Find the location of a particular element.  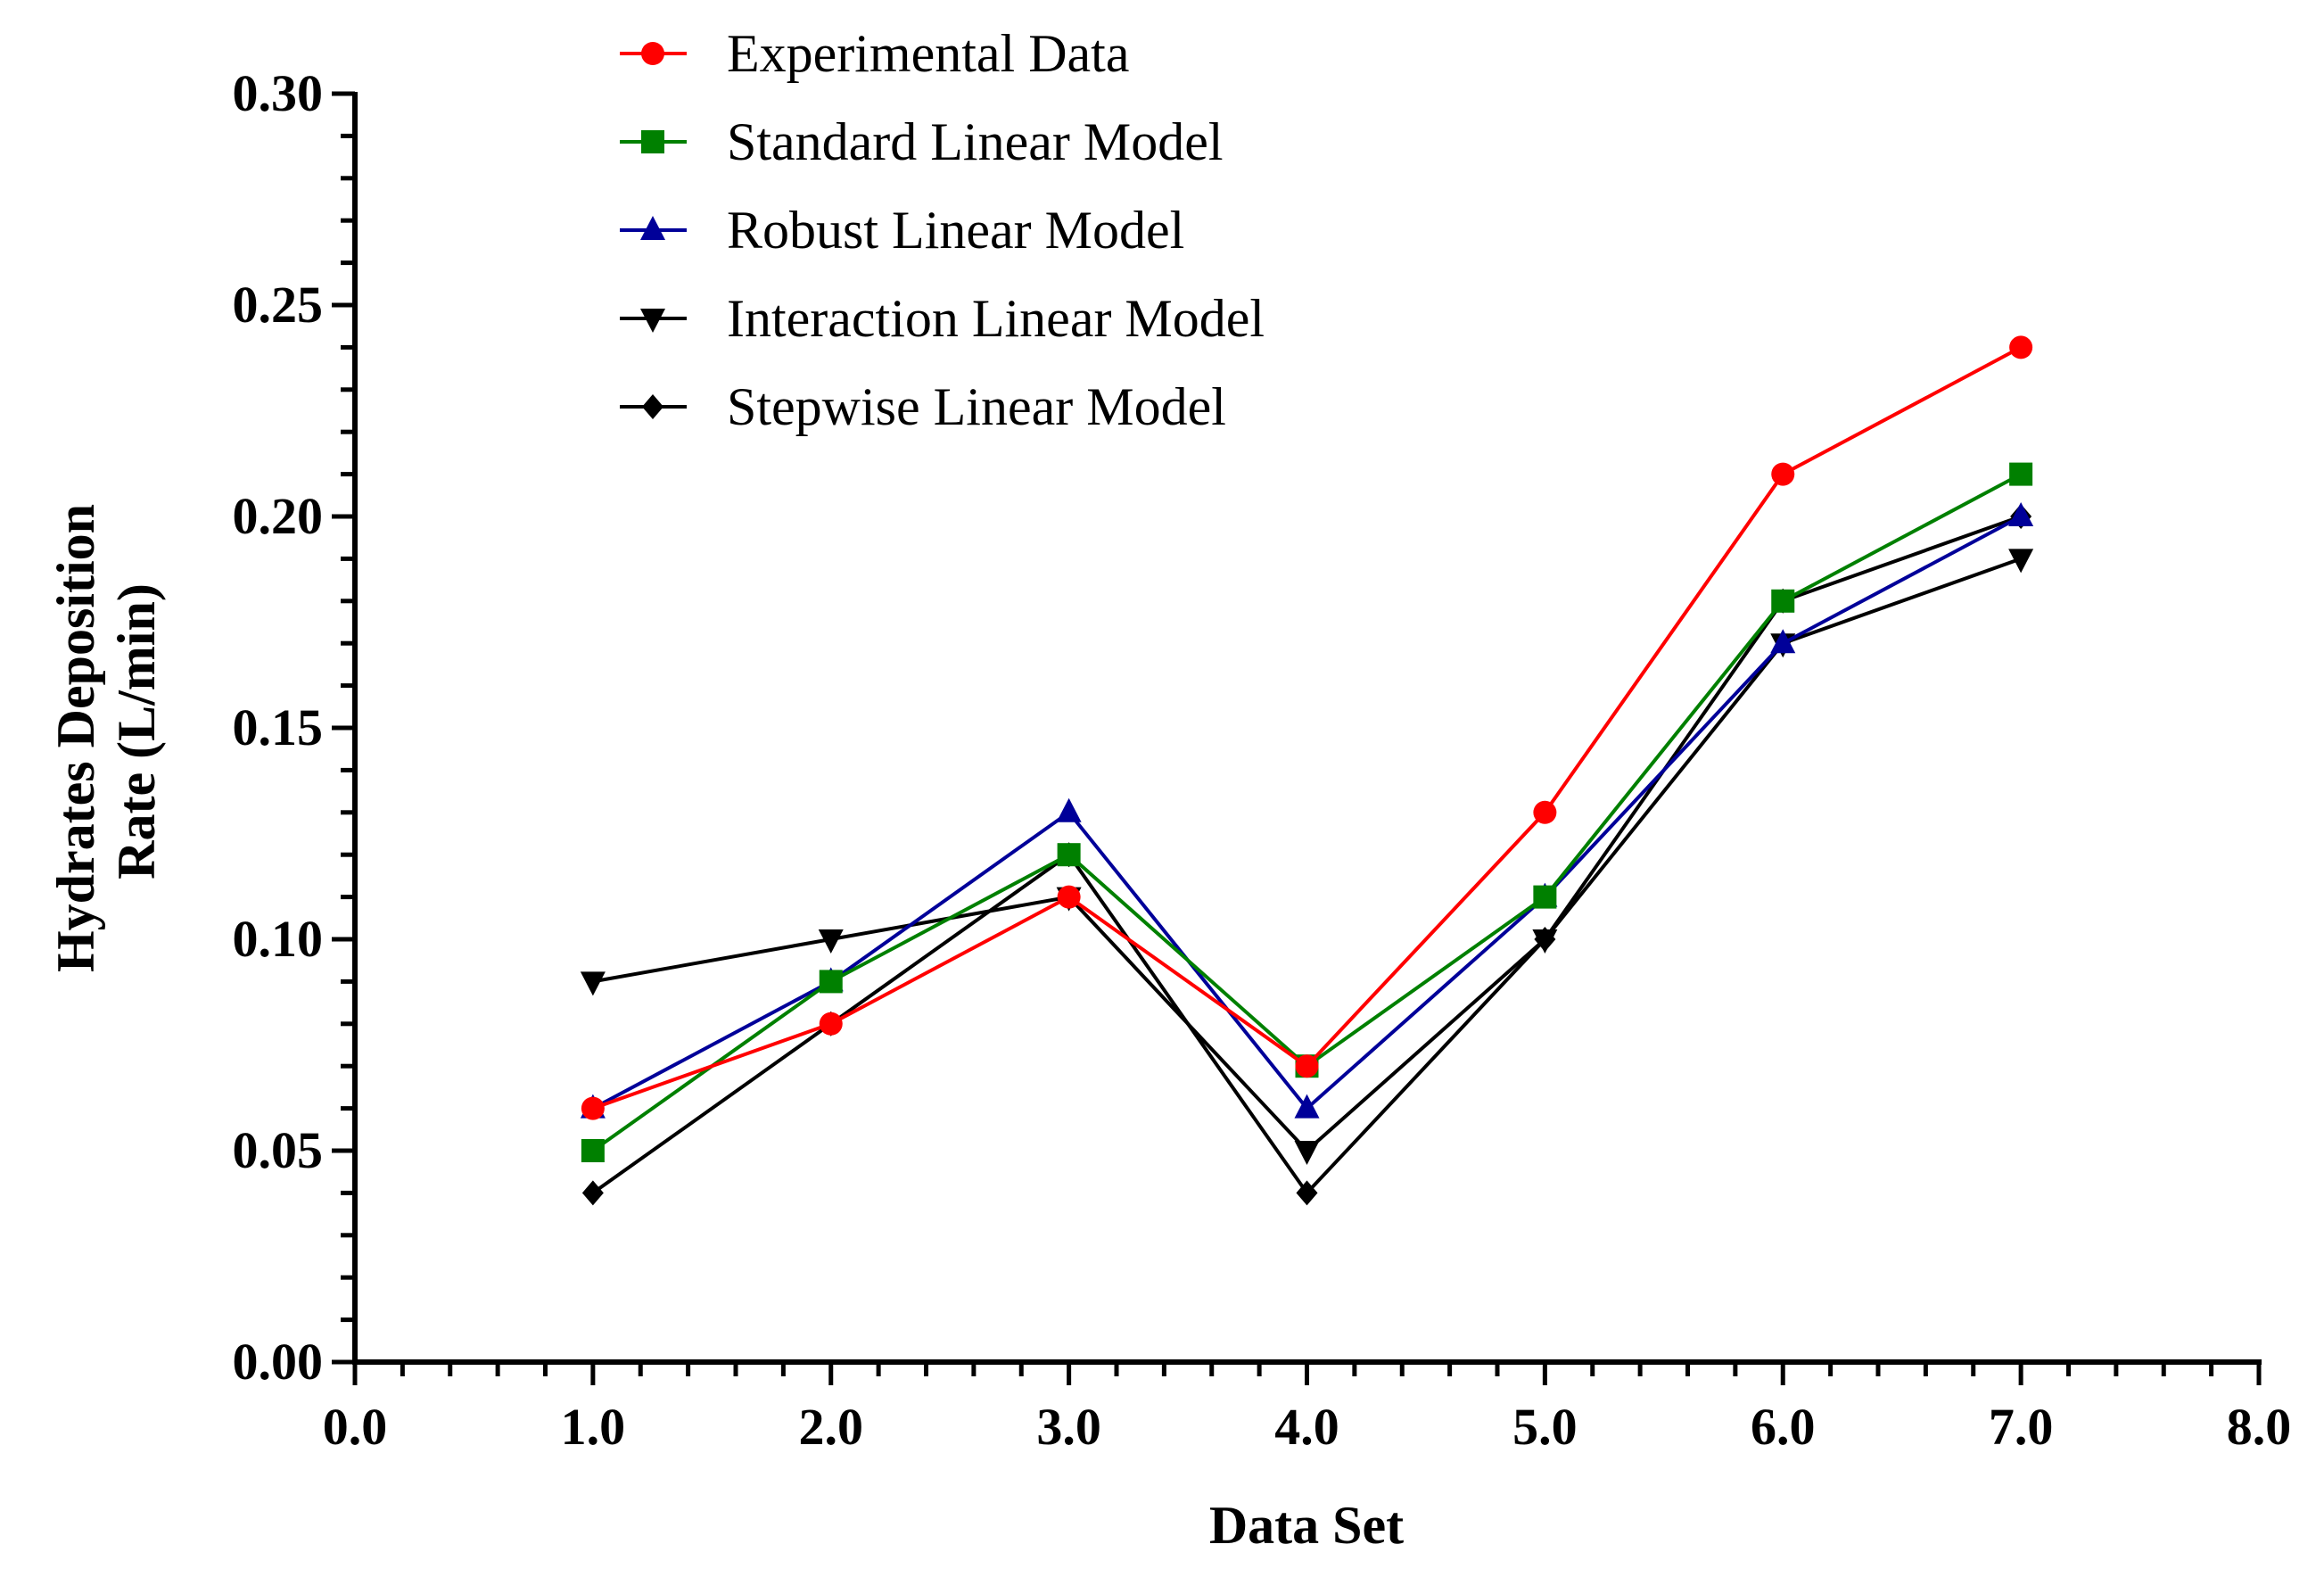

legend-item: Stepwise Linear Model is located at coordinates (923, 406).